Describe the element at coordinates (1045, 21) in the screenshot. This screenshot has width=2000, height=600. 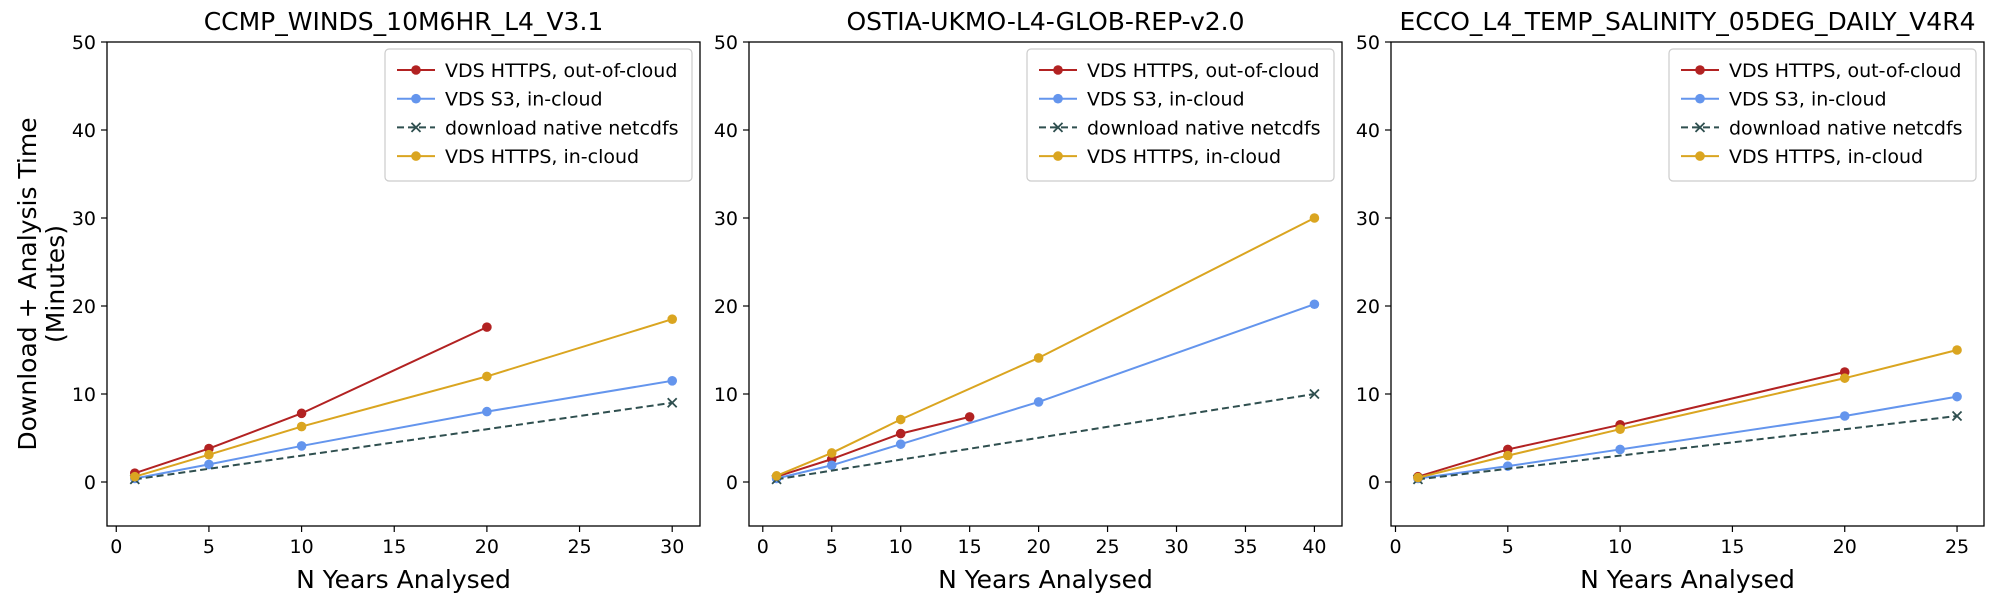
I see `chart-title: OSTIA-UKMO-L4-GLOB-REP-v2.0` at that location.